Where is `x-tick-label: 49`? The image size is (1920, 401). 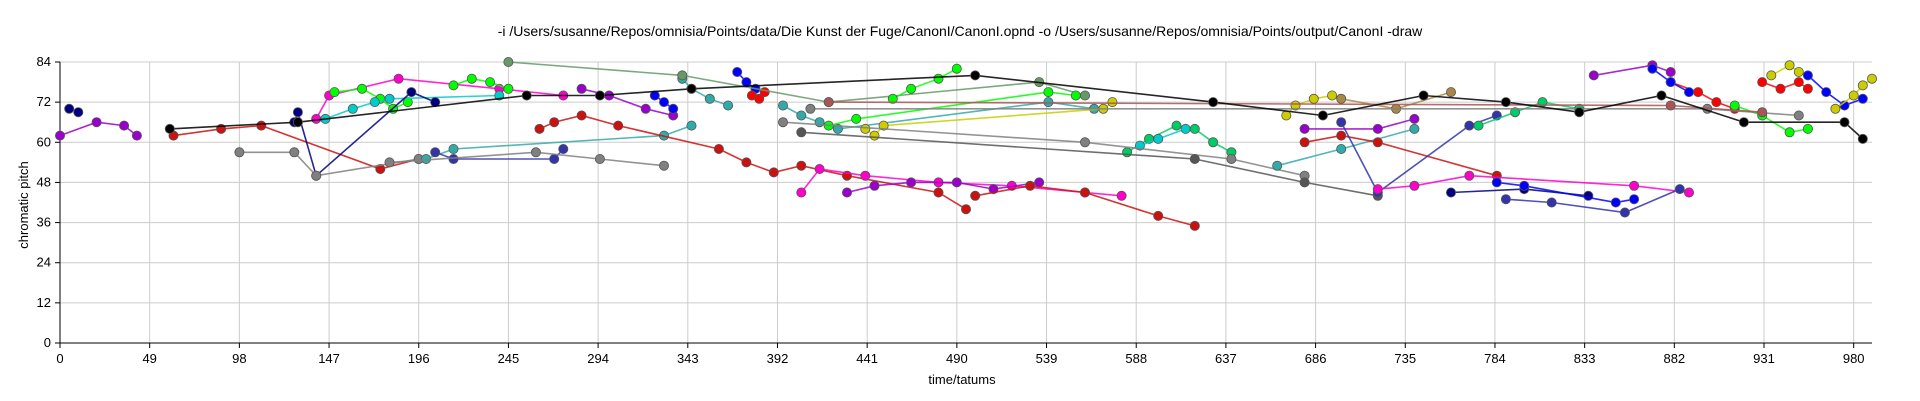
x-tick-label: 49 is located at coordinates (149, 358).